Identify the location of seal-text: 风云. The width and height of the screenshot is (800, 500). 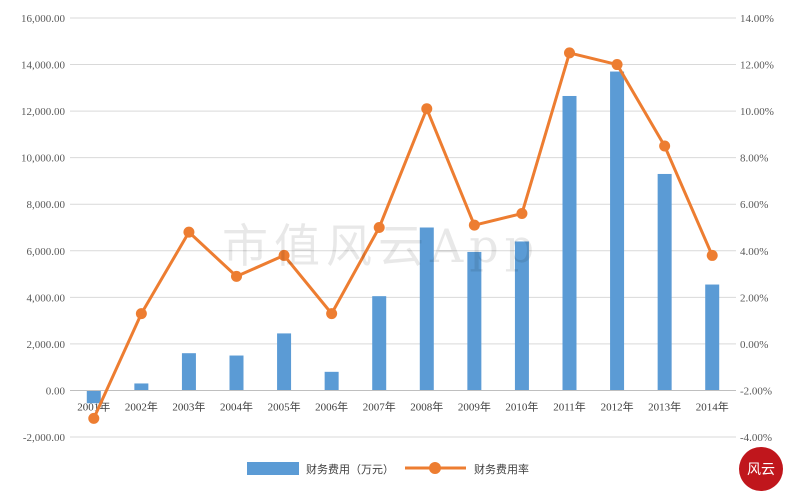
(761, 470).